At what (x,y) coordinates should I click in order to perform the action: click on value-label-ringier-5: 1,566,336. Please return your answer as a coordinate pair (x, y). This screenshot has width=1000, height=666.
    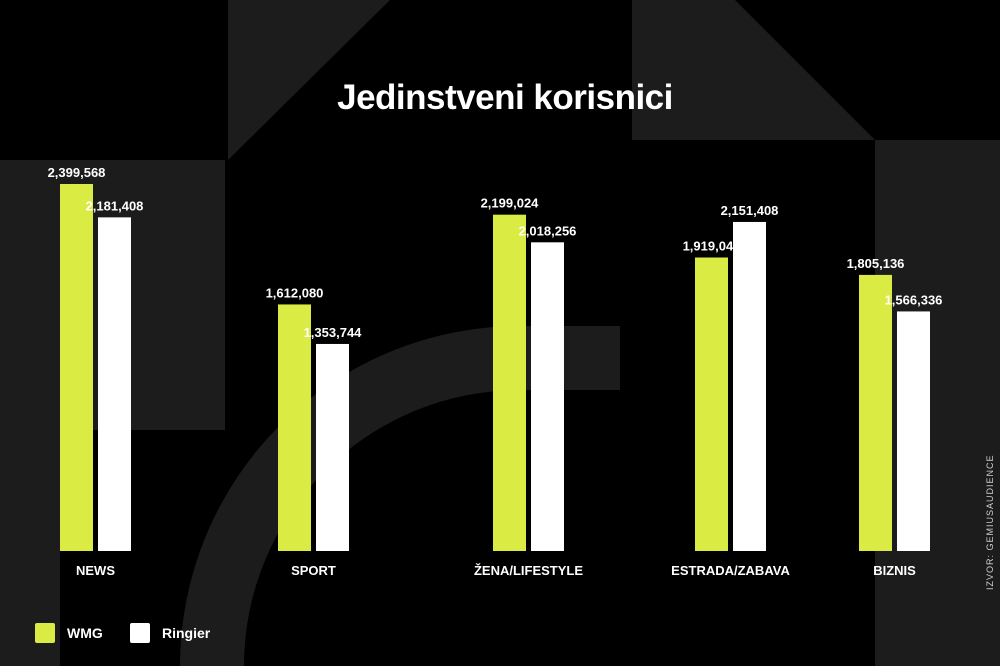
    Looking at the image, I should click on (914, 299).